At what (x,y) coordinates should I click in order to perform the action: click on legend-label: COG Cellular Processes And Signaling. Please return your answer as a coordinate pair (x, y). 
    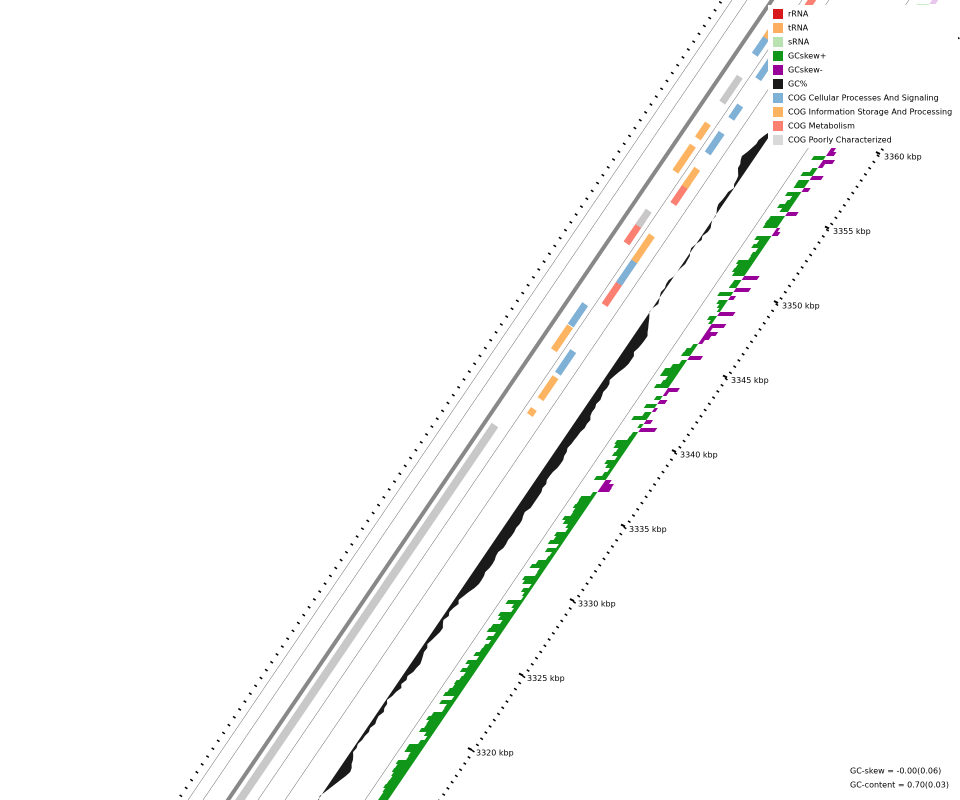
    Looking at the image, I should click on (863, 98).